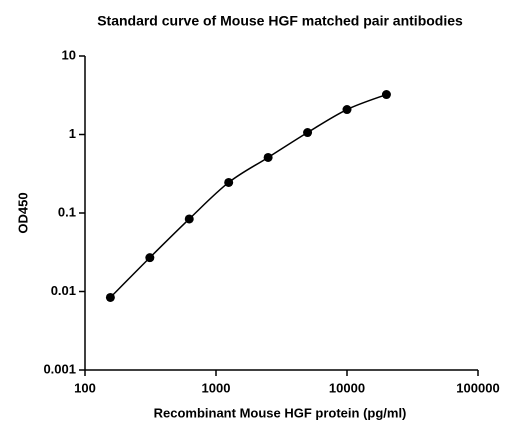 The image size is (523, 437). I want to click on y-tick-label: 0.1, so click(67, 211).